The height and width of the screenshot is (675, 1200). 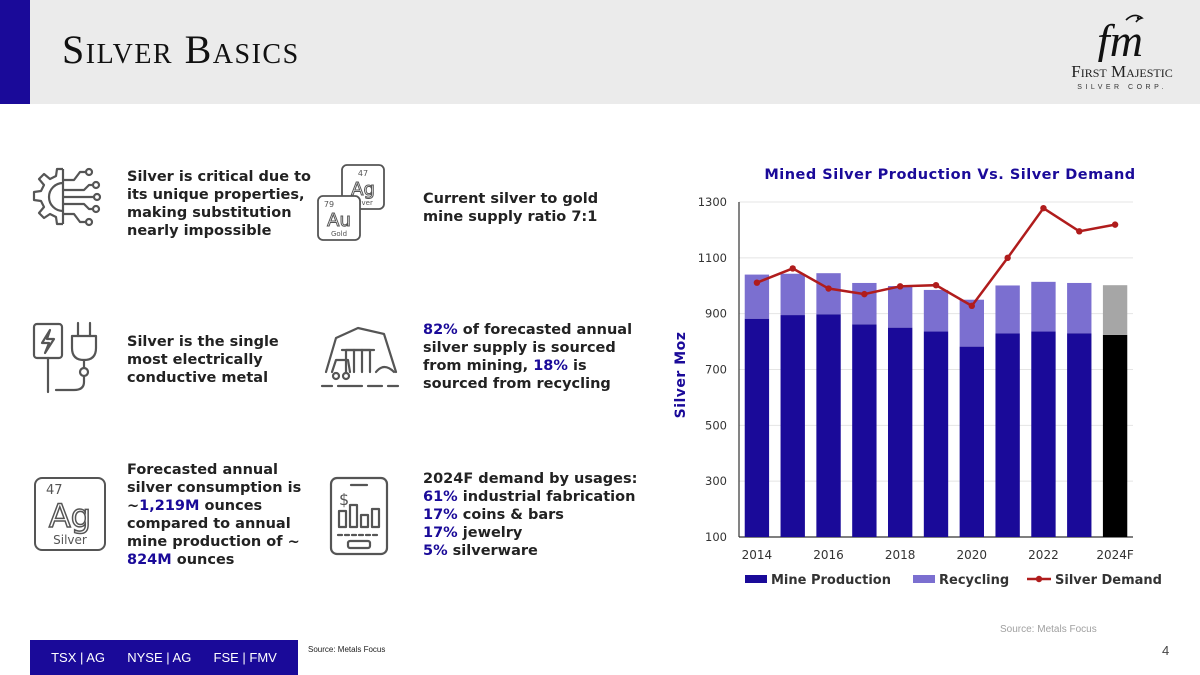 What do you see at coordinates (712, 202) in the screenshot?
I see `y-tick-label: 1300` at bounding box center [712, 202].